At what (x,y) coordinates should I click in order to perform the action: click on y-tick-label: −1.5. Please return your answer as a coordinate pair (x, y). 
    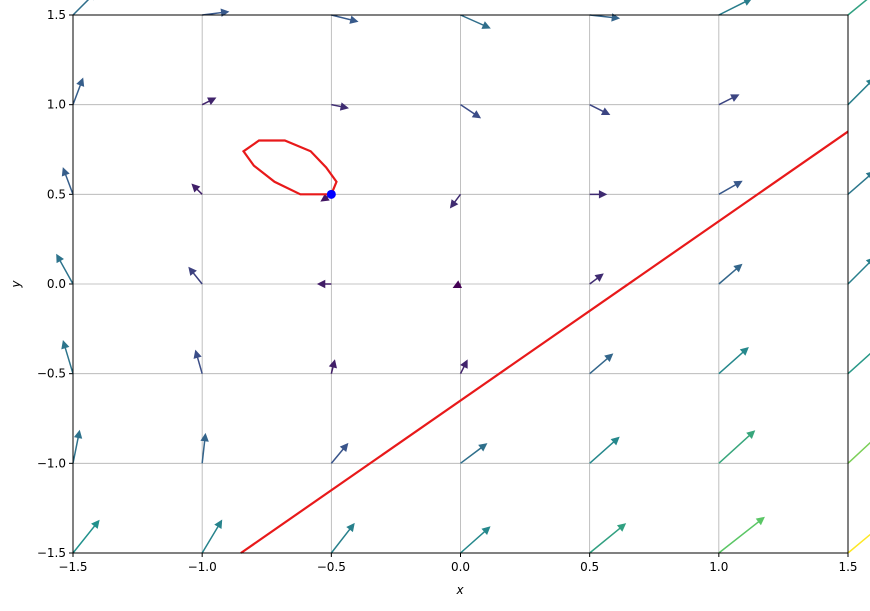
    Looking at the image, I should click on (51, 553).